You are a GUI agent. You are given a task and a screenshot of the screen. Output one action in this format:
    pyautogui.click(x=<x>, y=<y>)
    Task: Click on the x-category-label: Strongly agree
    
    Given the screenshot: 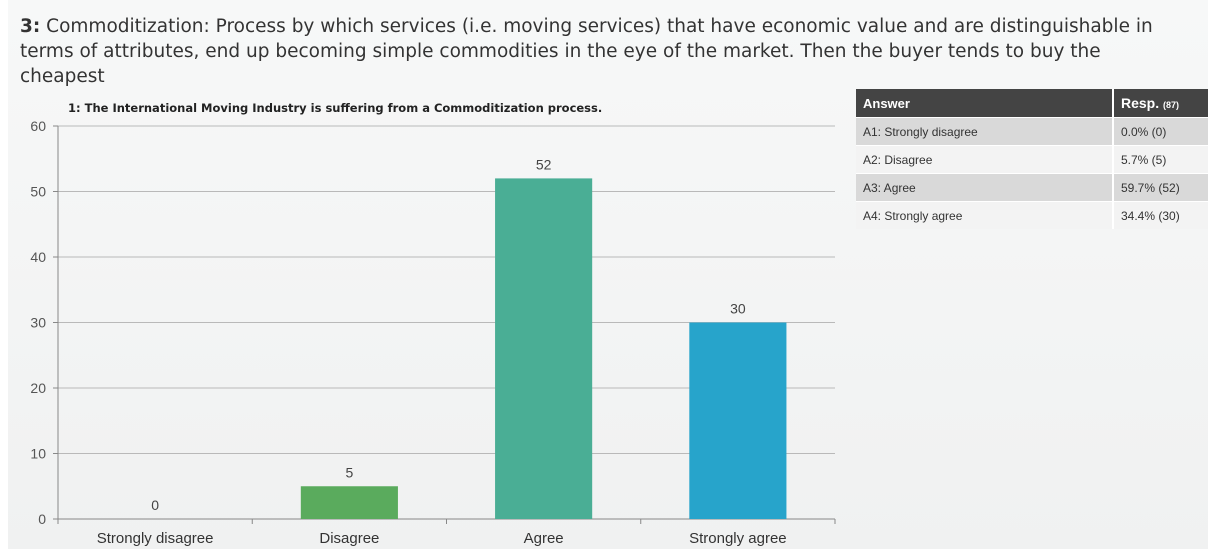 What is the action you would take?
    pyautogui.click(x=738, y=538)
    